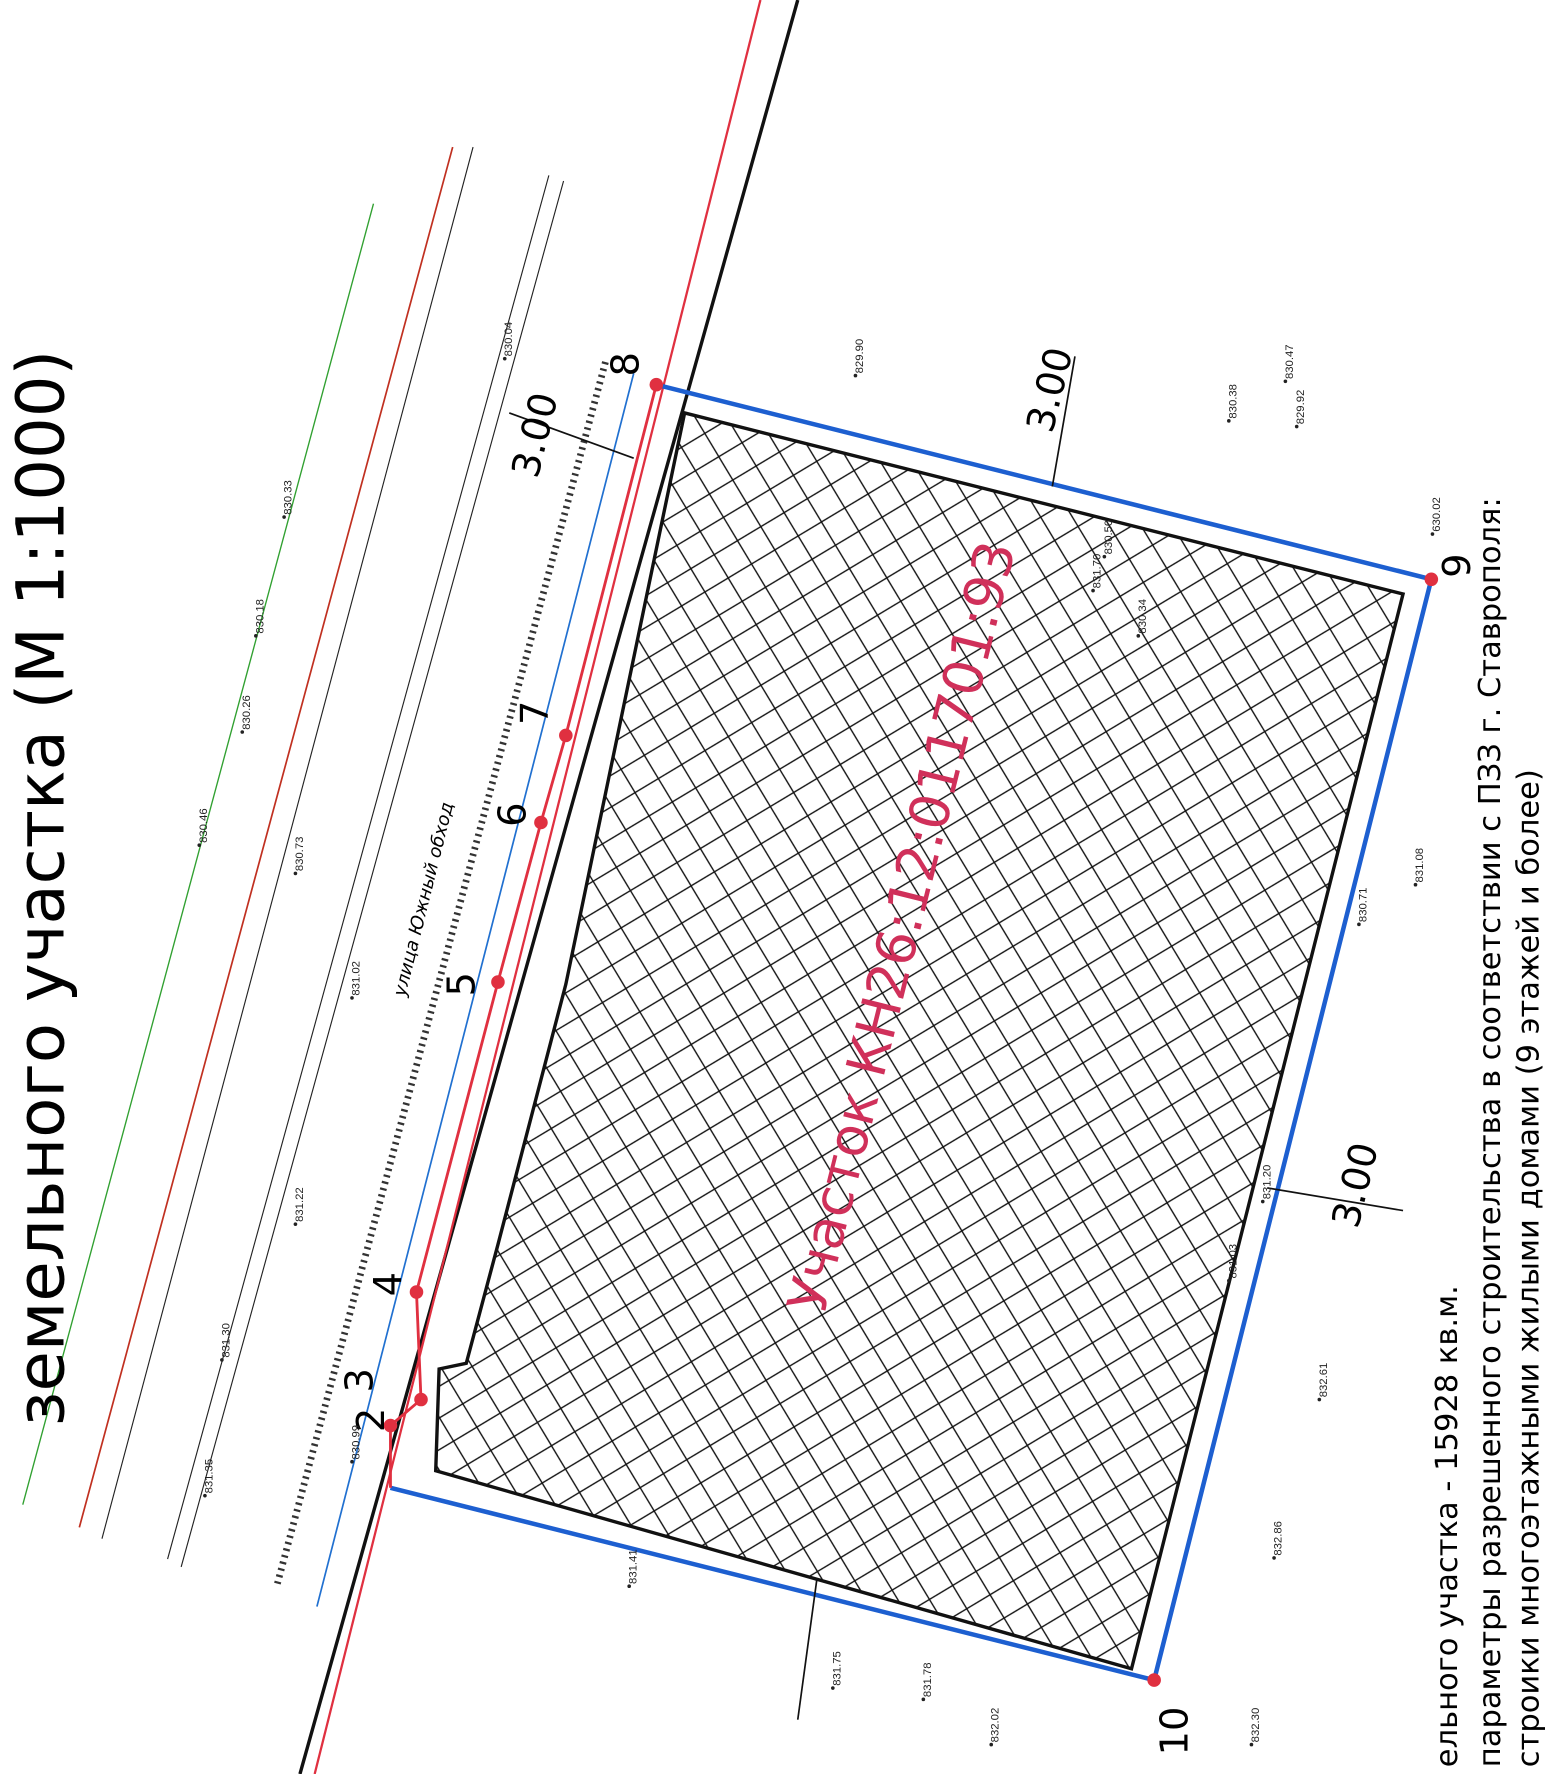 This screenshot has height=1774, width=1548. What do you see at coordinates (837, 1668) in the screenshot?
I see `elevation: 831.75` at bounding box center [837, 1668].